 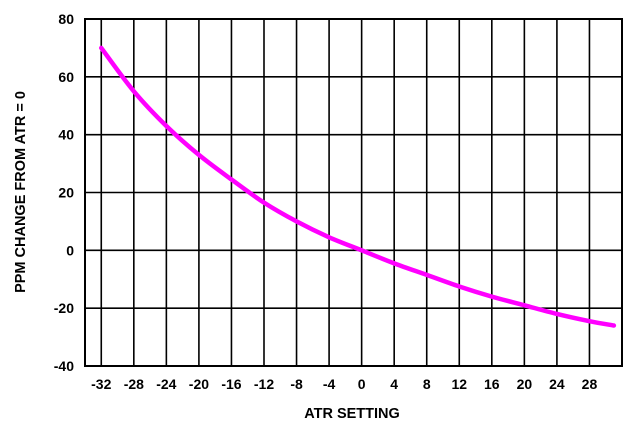 What do you see at coordinates (352, 414) in the screenshot?
I see `x-axis-title: ATR SETTING` at bounding box center [352, 414].